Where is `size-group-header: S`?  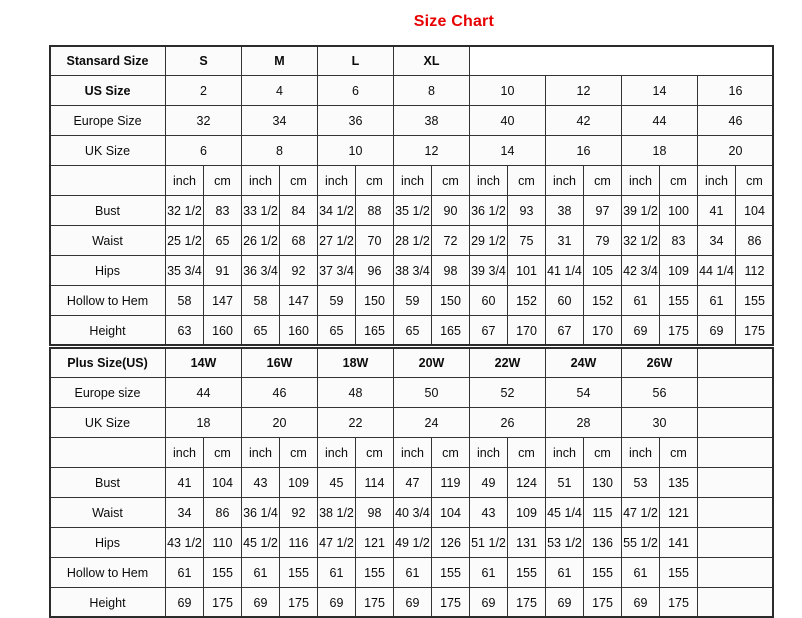 size-group-header: S is located at coordinates (203, 60).